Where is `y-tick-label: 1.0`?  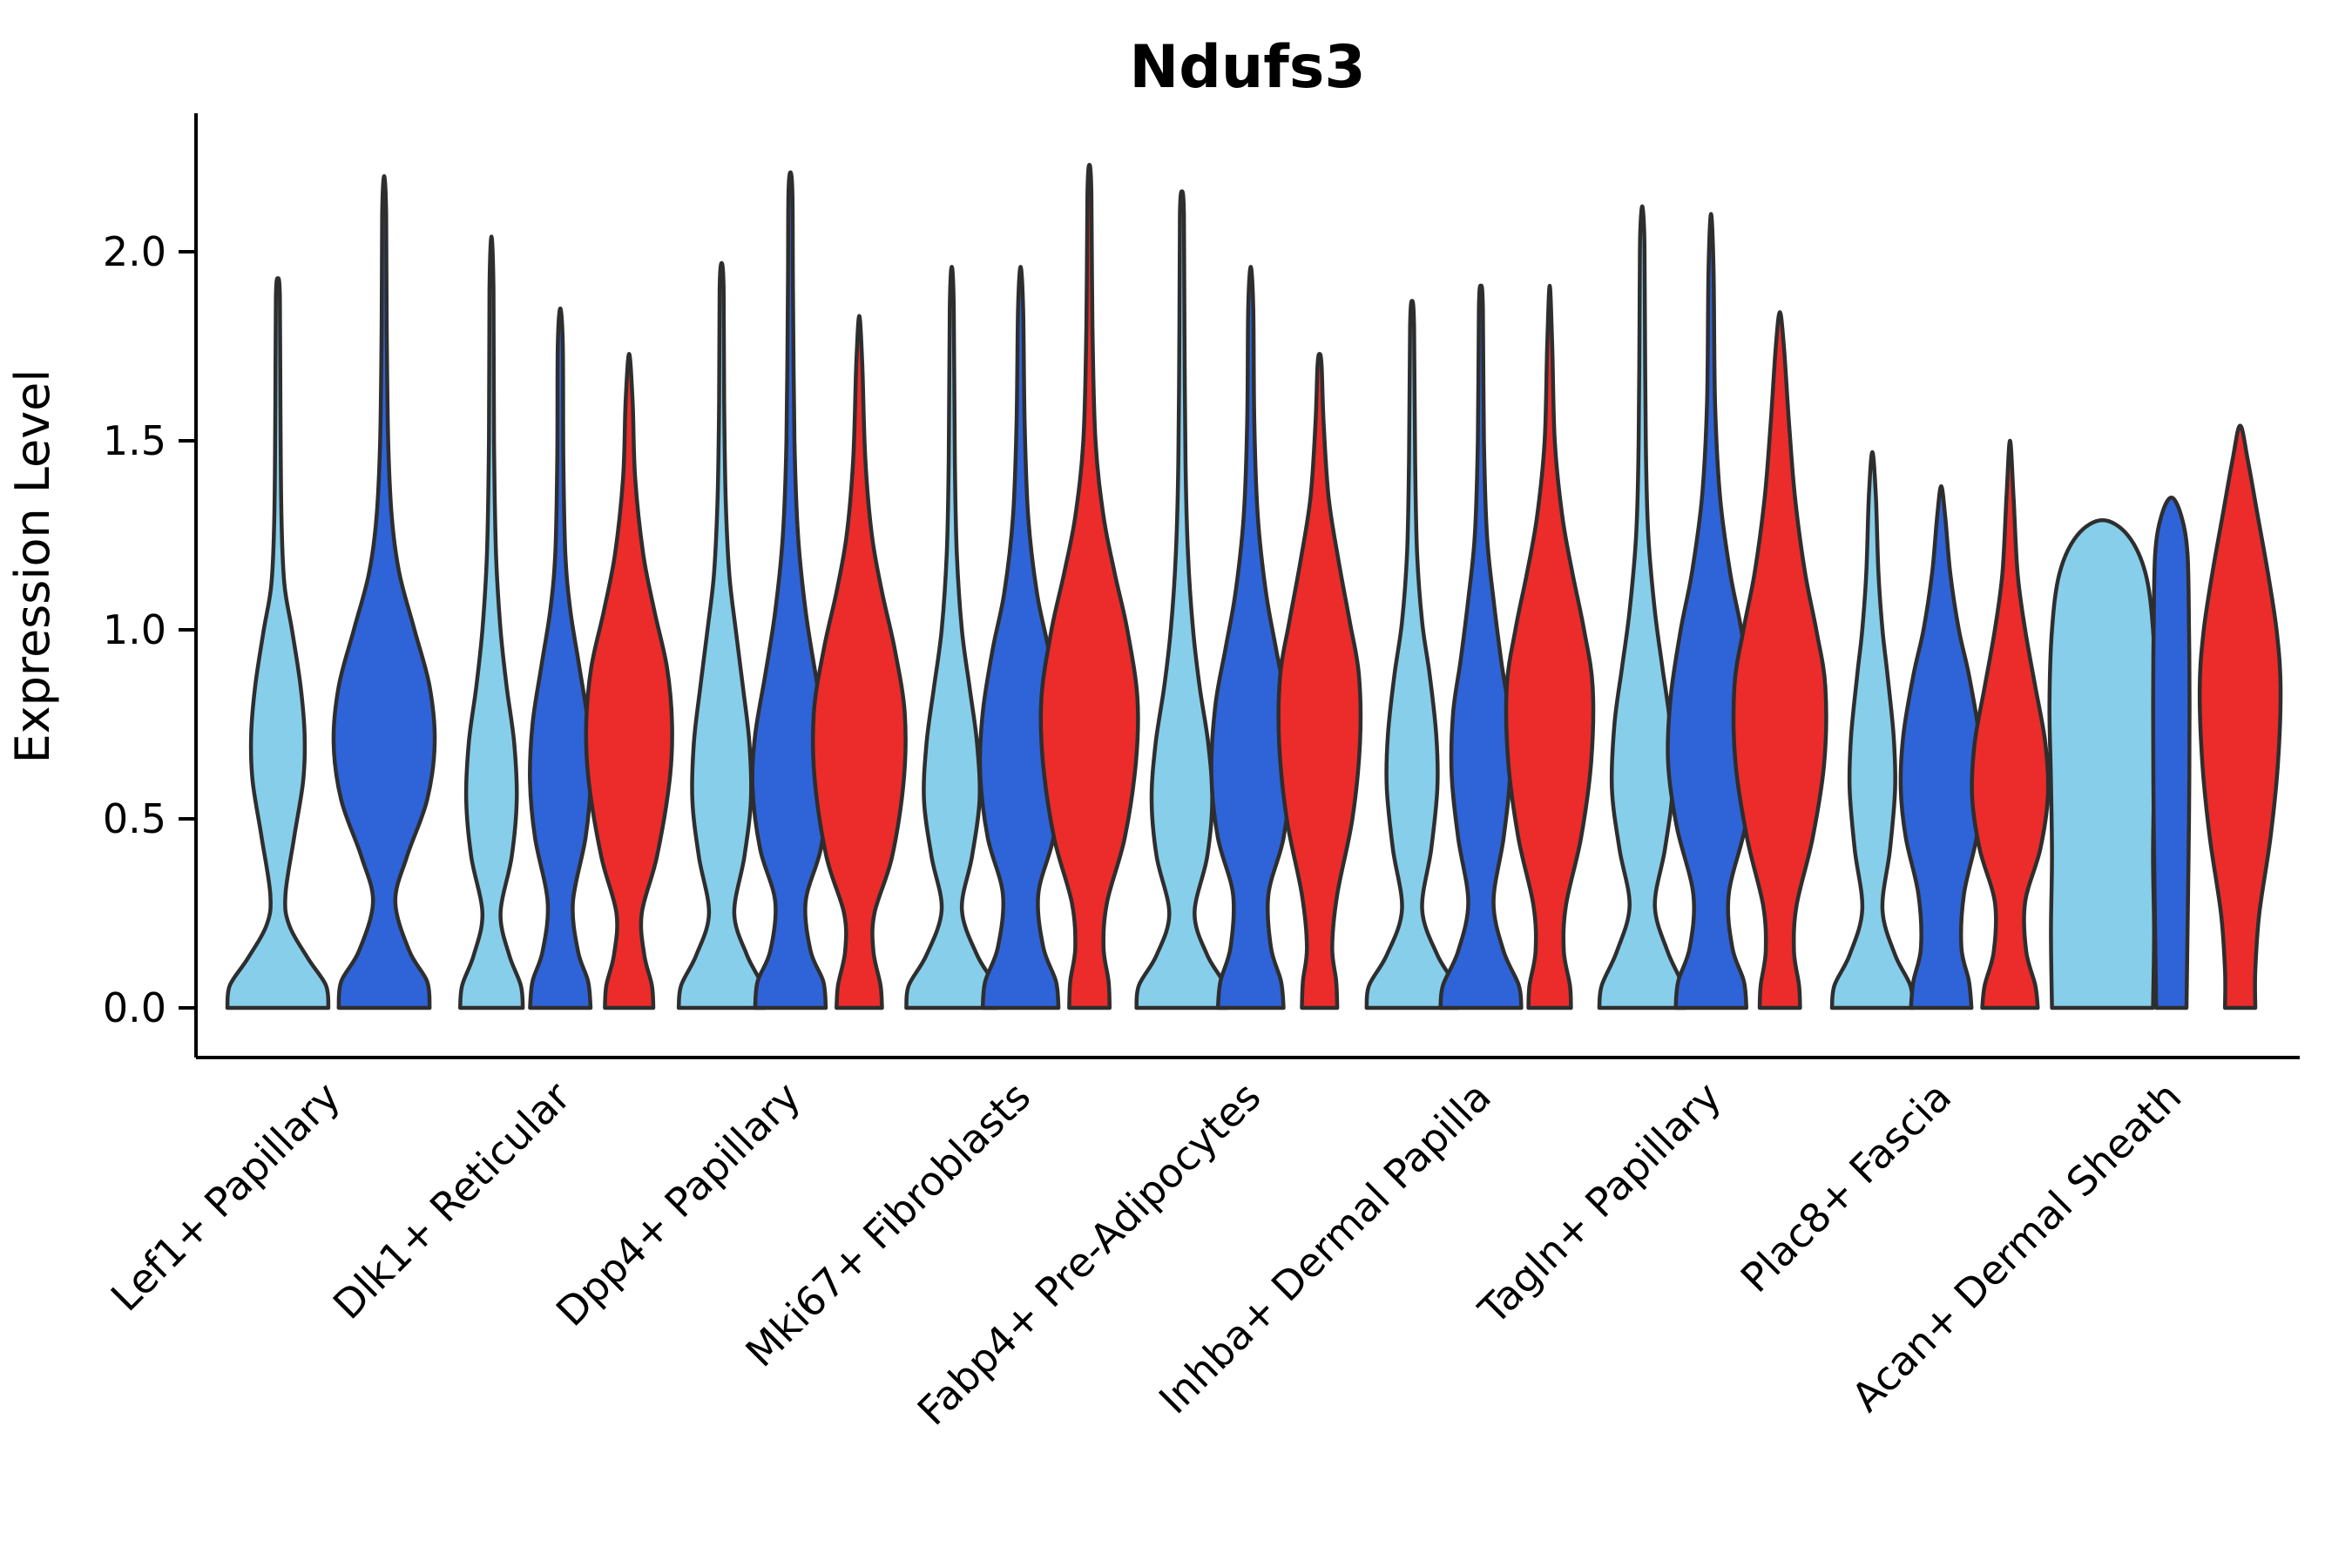
y-tick-label: 1.0 is located at coordinates (134, 629).